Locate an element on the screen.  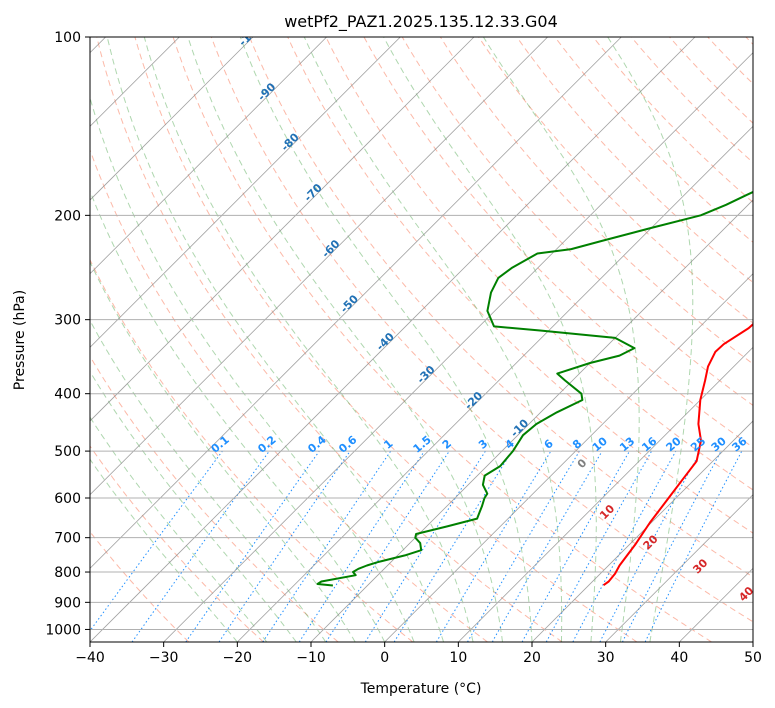
y-tick-label: 800 is located at coordinates (67, 573).